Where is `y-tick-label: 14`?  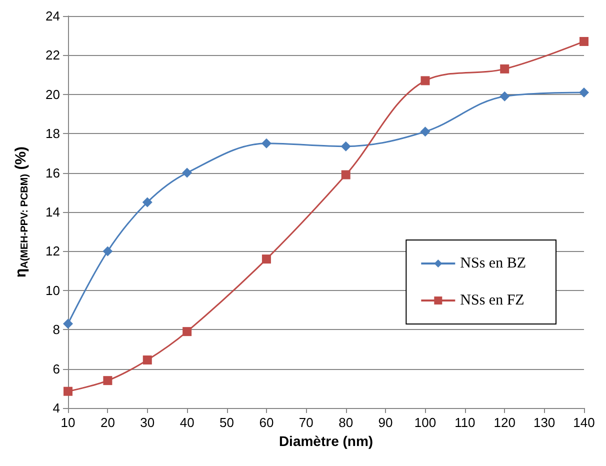
y-tick-label: 14 is located at coordinates (53, 212).